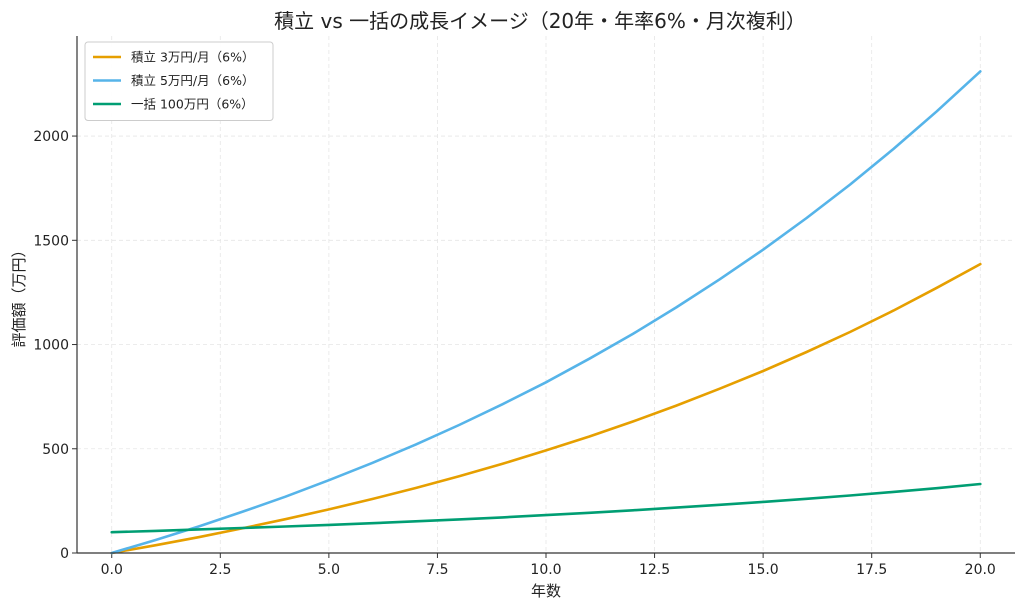  I want to click on x-tick-label: 2.5, so click(220, 570).